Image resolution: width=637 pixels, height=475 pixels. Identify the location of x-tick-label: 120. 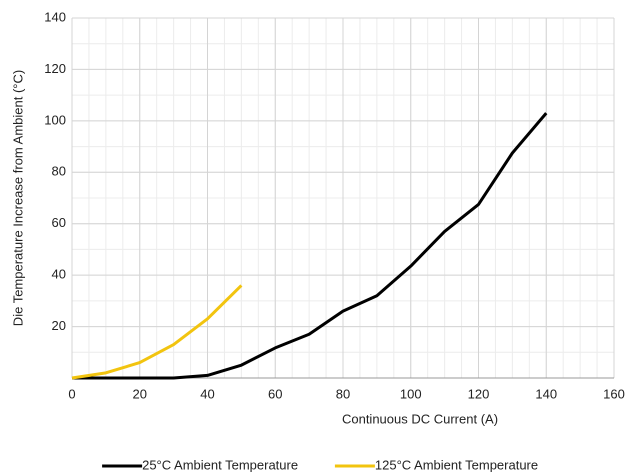
(479, 393).